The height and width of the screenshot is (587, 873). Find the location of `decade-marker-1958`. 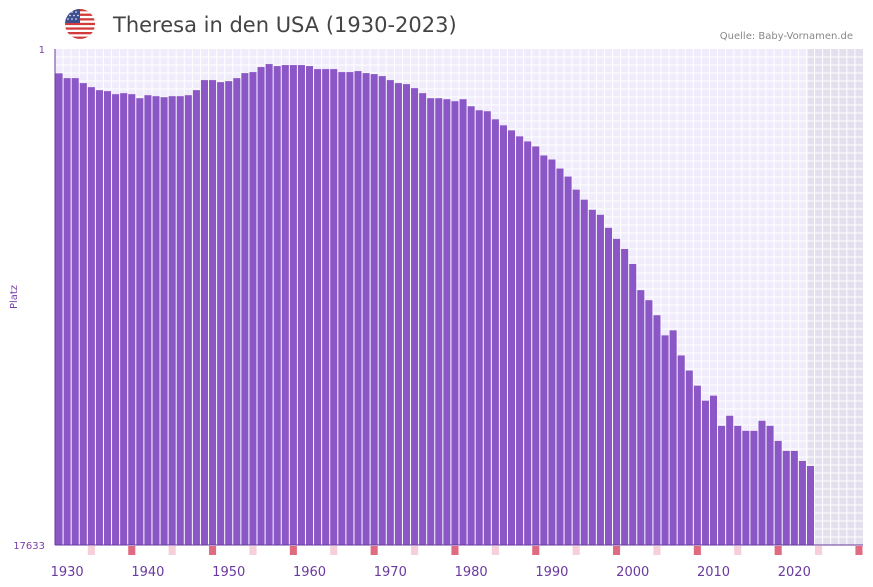

decade-marker-1958 is located at coordinates (293, 550).